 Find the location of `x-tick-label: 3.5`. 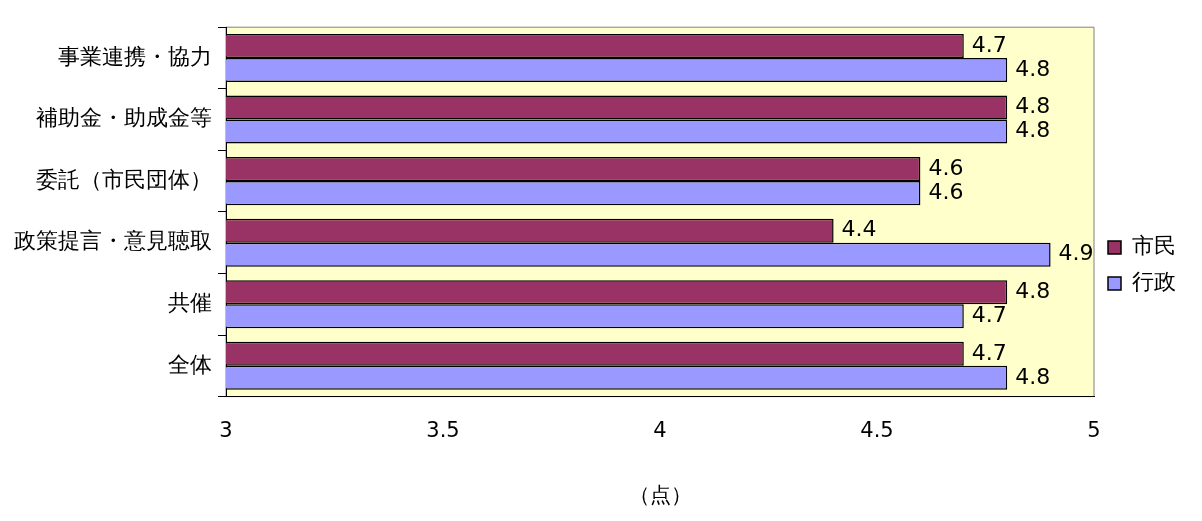

x-tick-label: 3.5 is located at coordinates (443, 429).